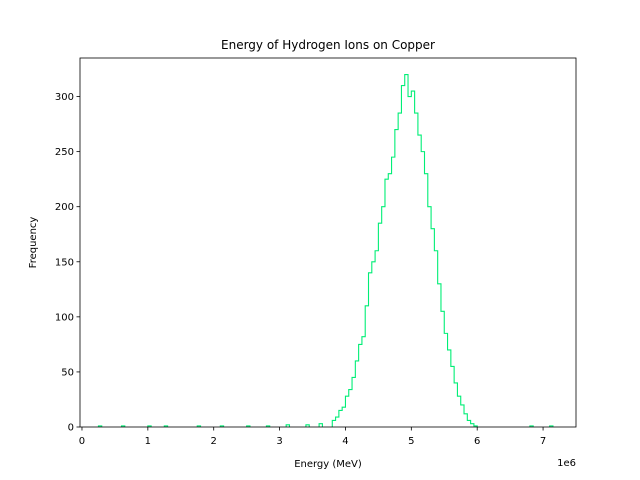 Image resolution: width=640 pixels, height=480 pixels. What do you see at coordinates (148, 441) in the screenshot?
I see `x-tick-label: 1` at bounding box center [148, 441].